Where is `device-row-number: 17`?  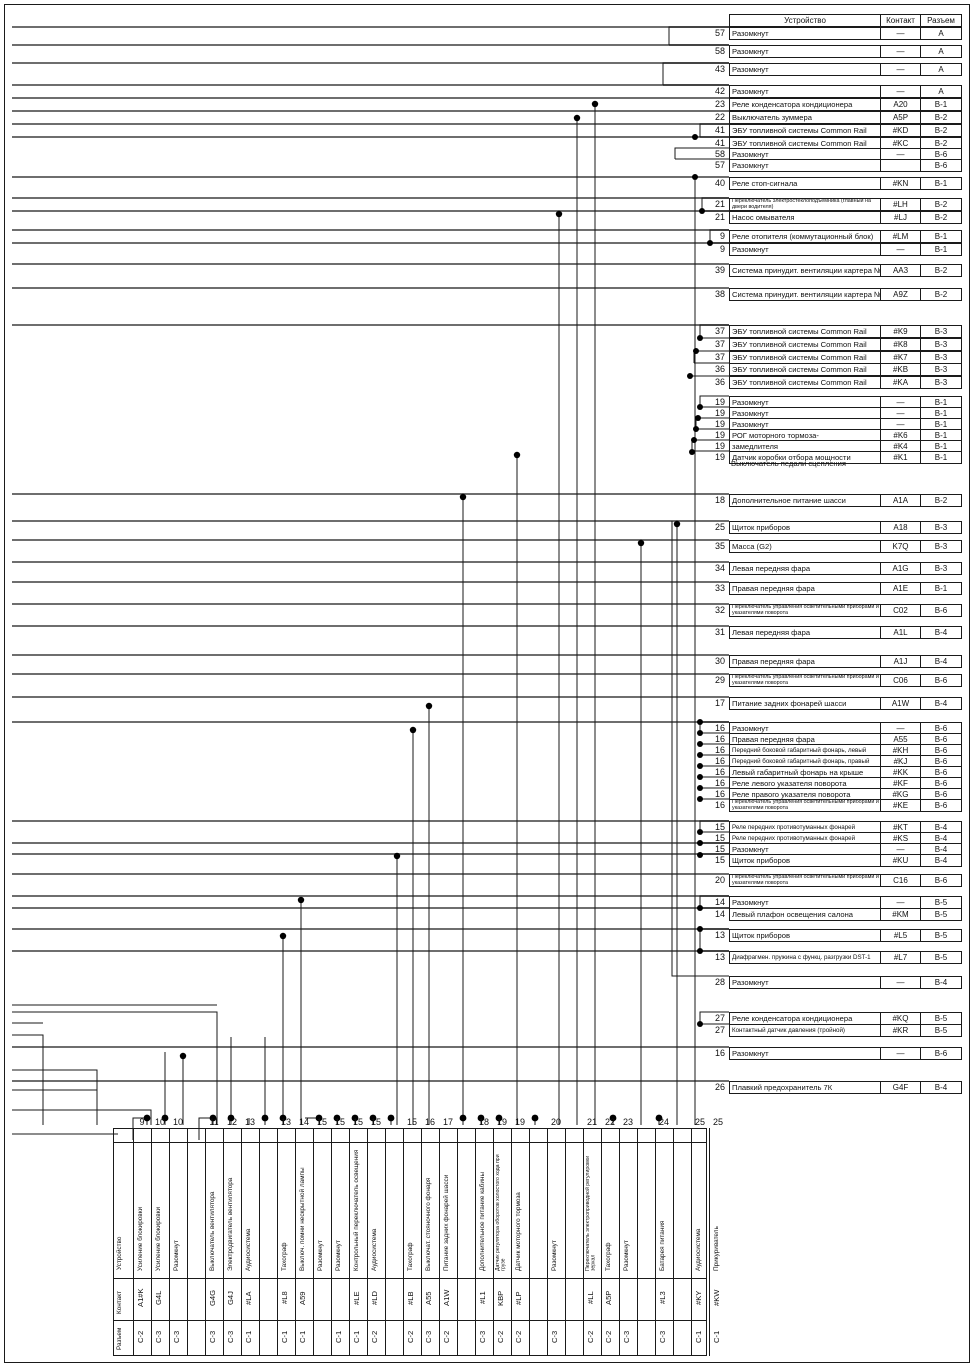
device-row-number: 17 is located at coordinates (719, 703).